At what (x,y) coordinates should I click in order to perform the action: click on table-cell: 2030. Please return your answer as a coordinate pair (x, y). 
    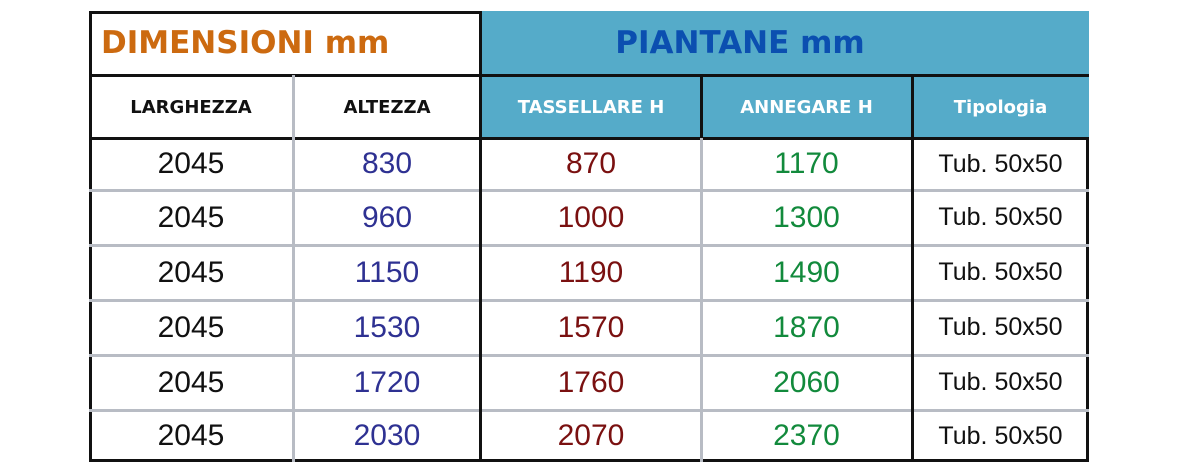
    Looking at the image, I should click on (387, 435).